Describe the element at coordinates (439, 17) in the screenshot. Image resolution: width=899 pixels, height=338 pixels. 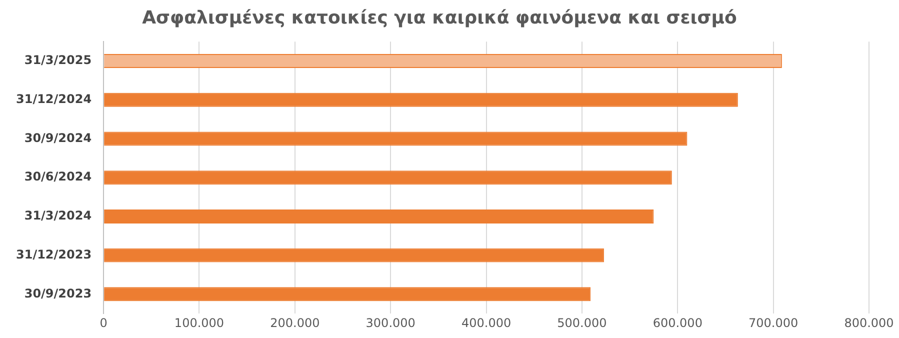
I see `chart-title: Ασφαλισμένες κατοικίες για καιρικά φαινόμενα και σεισμό` at that location.